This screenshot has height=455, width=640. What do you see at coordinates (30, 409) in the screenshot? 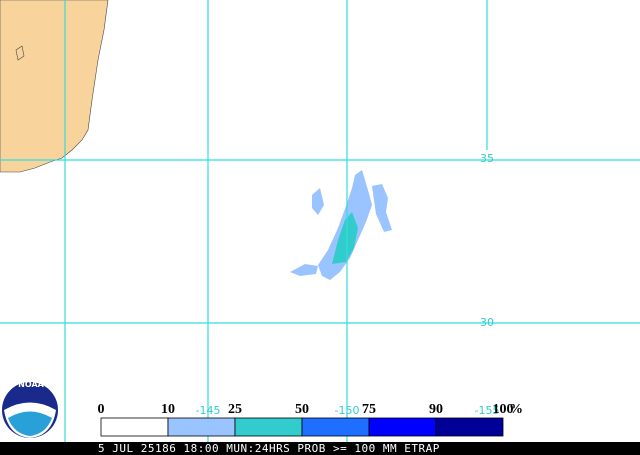
I see `logo: NOAA` at bounding box center [30, 409].